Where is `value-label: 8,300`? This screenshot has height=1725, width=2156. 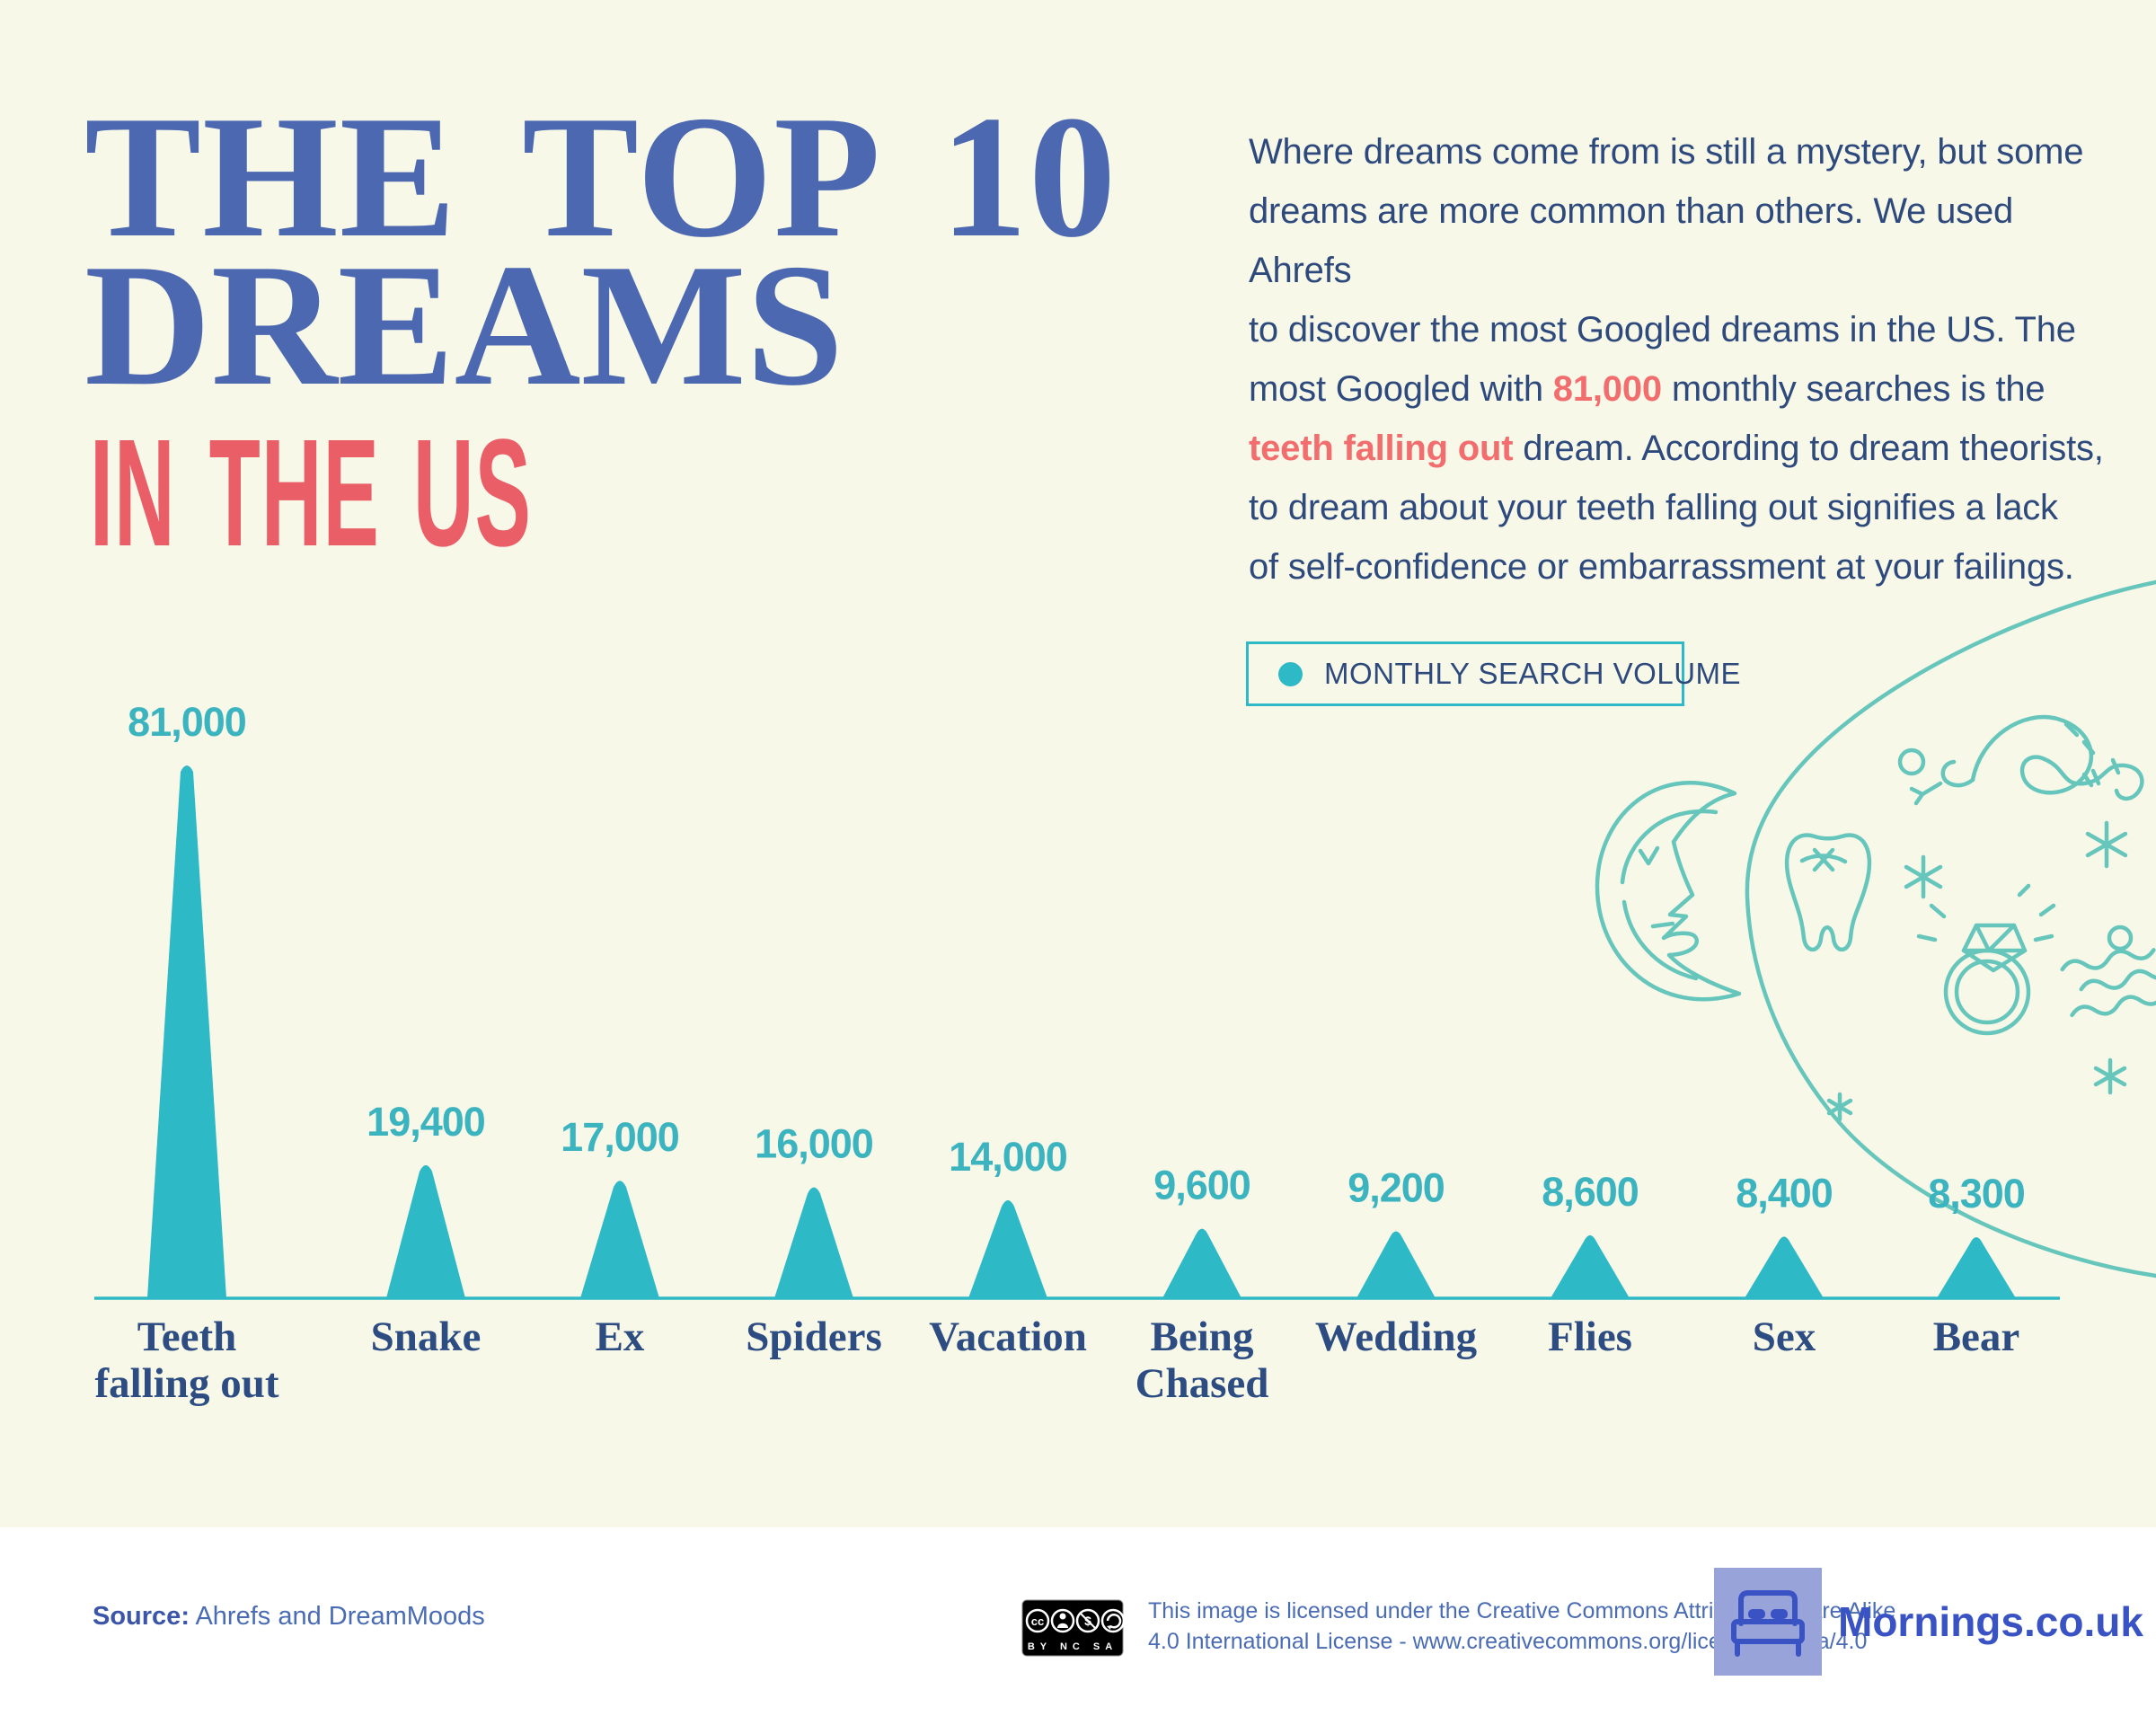
value-label: 8,300 is located at coordinates (1976, 1193).